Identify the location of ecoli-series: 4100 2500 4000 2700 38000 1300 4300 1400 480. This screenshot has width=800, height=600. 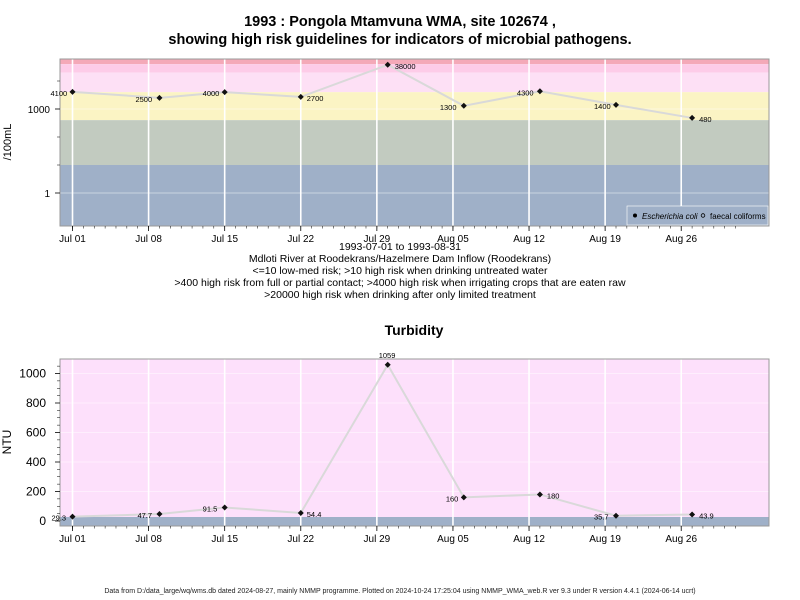
(381, 92).